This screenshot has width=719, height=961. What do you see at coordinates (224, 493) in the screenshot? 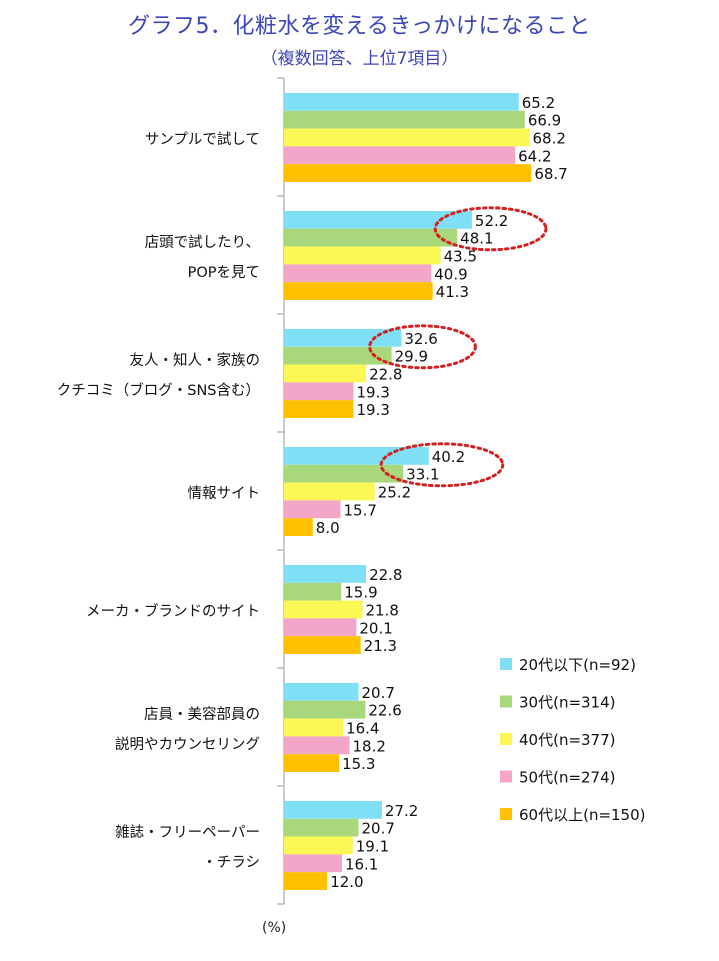
I see `category-label: 情報サイト` at bounding box center [224, 493].